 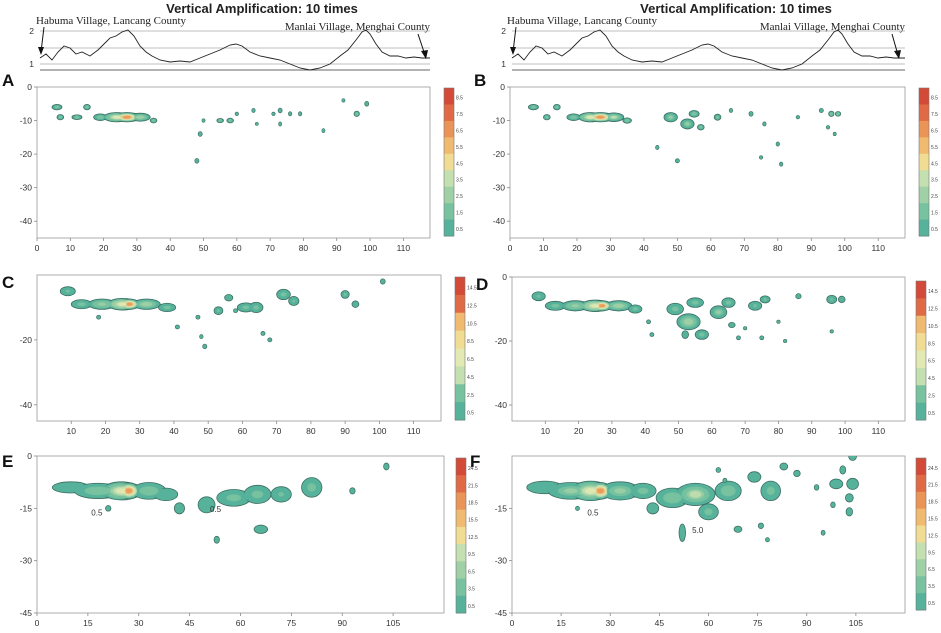 What do you see at coordinates (31, 31) in the screenshot?
I see `profile-ytick: 2` at bounding box center [31, 31].